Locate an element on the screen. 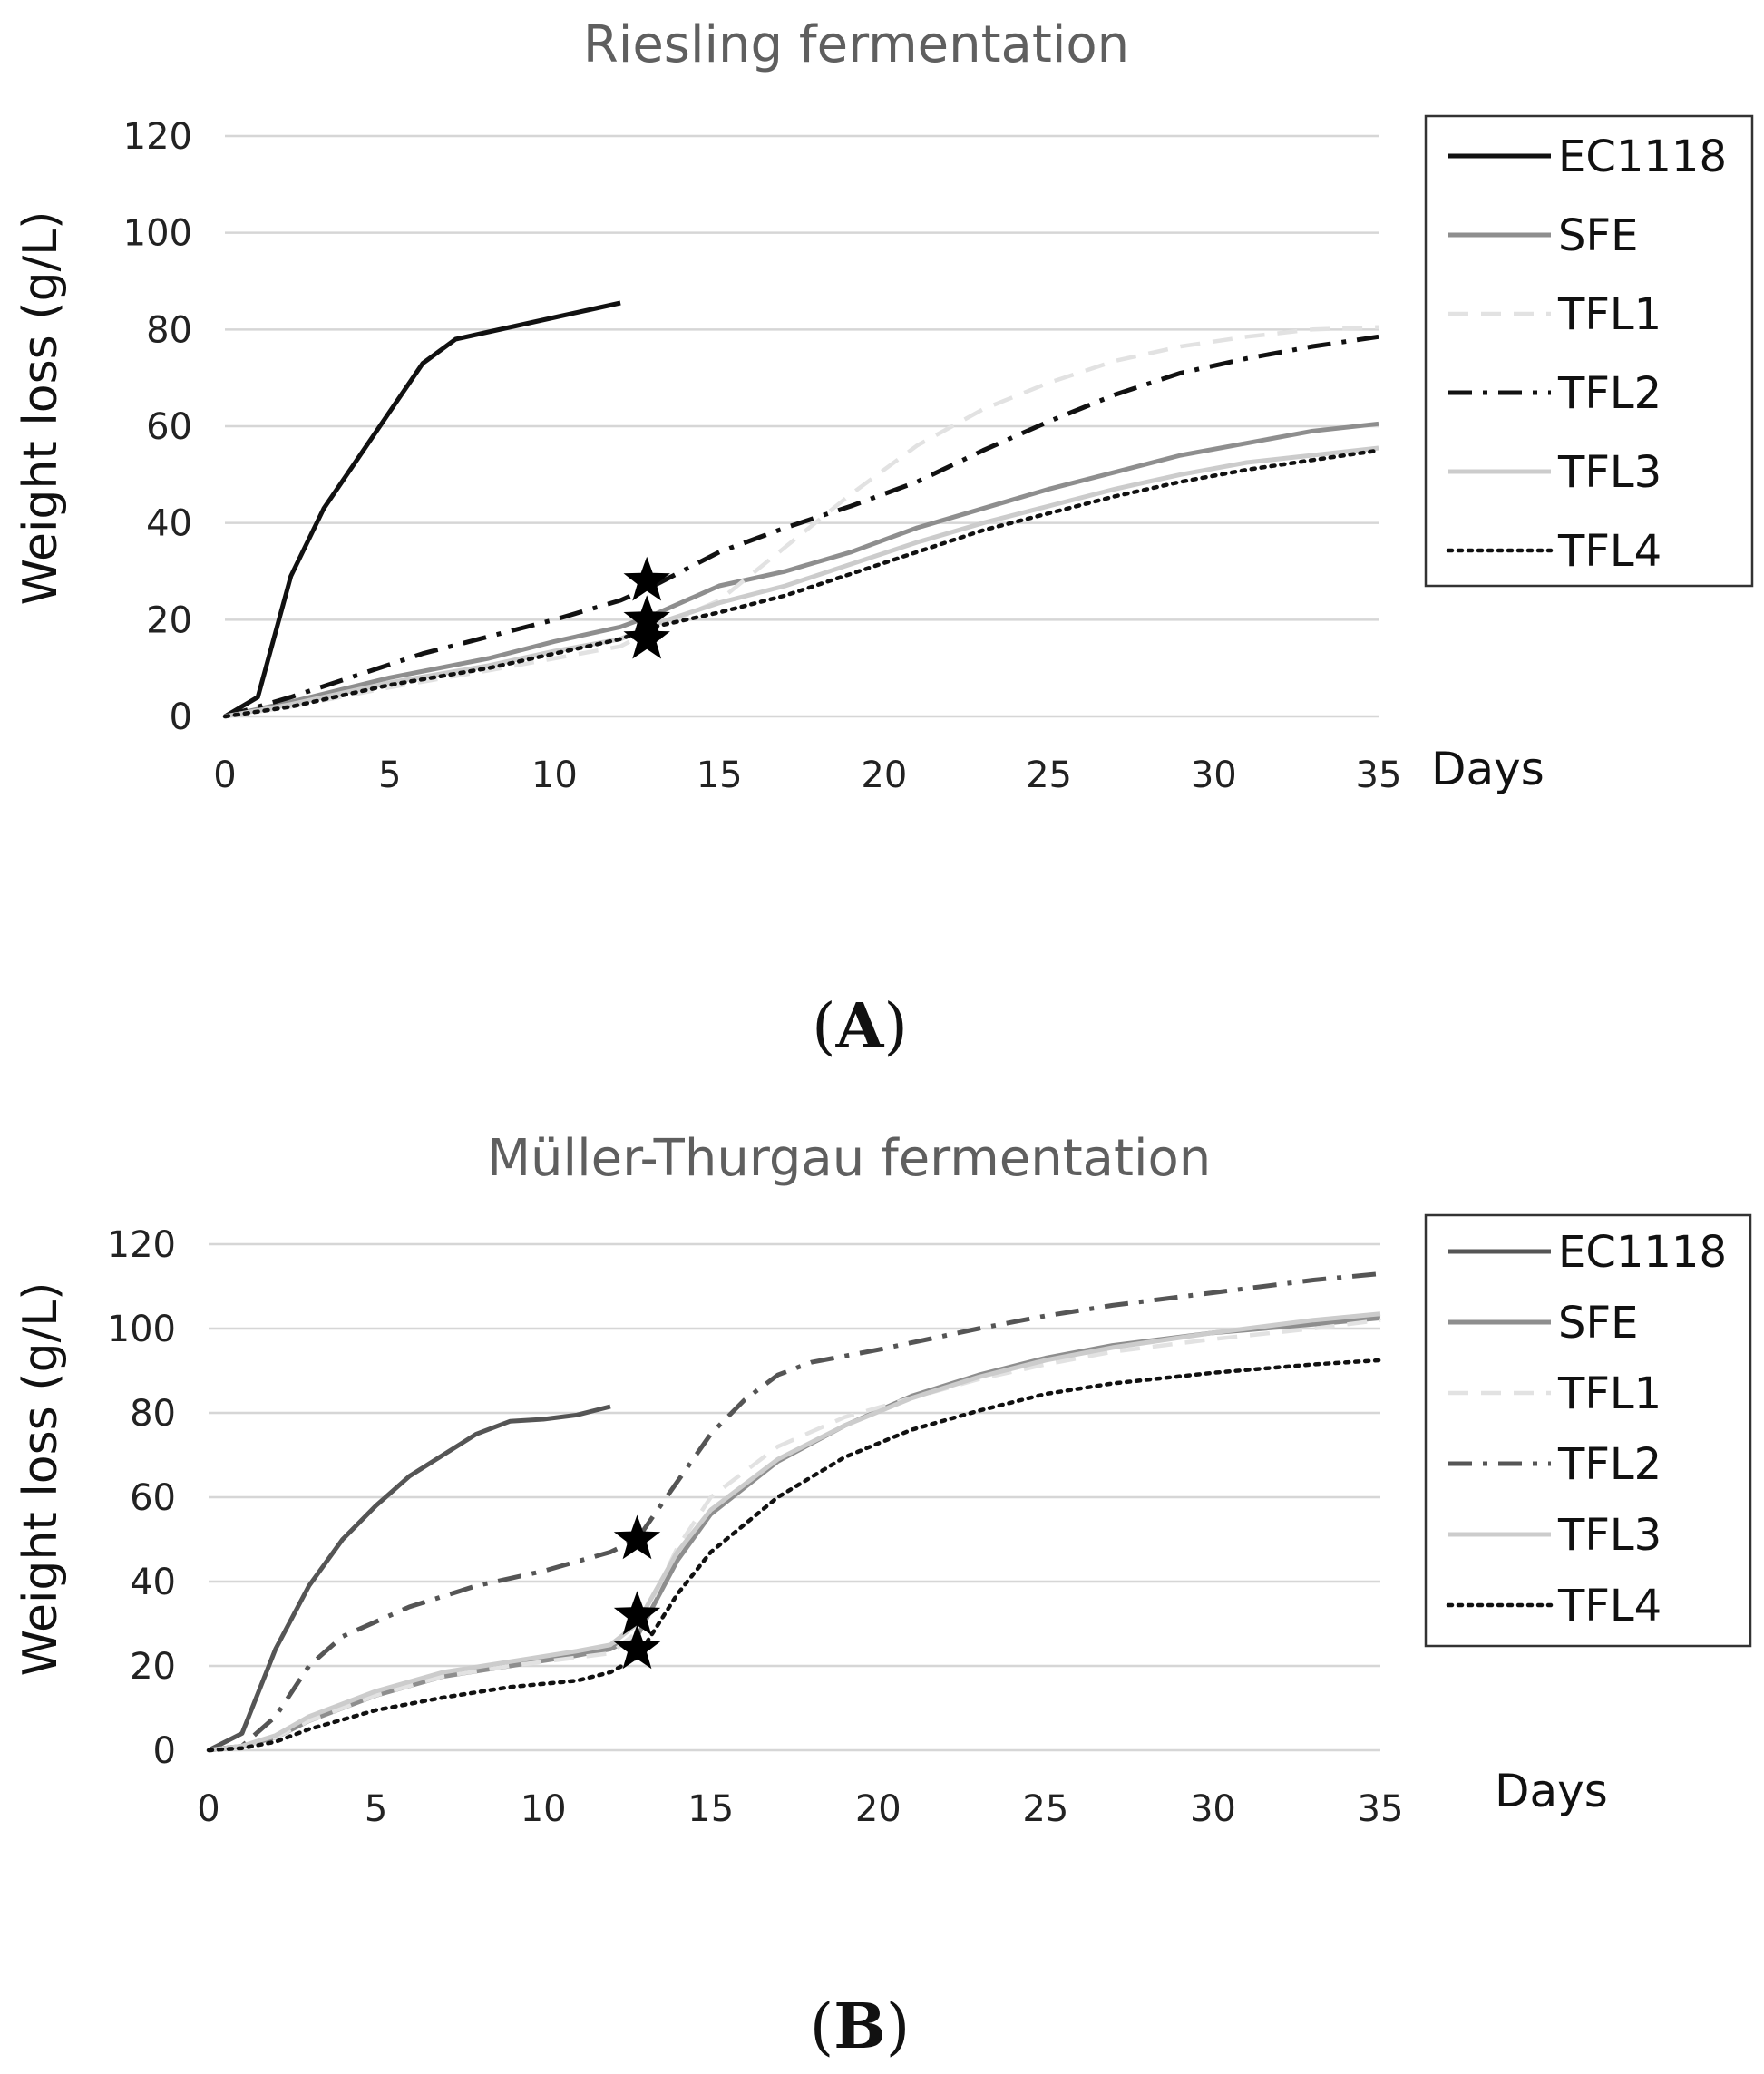 Image resolution: width=1764 pixels, height=2074 pixels. panel-label: (B) is located at coordinates (860, 2027).